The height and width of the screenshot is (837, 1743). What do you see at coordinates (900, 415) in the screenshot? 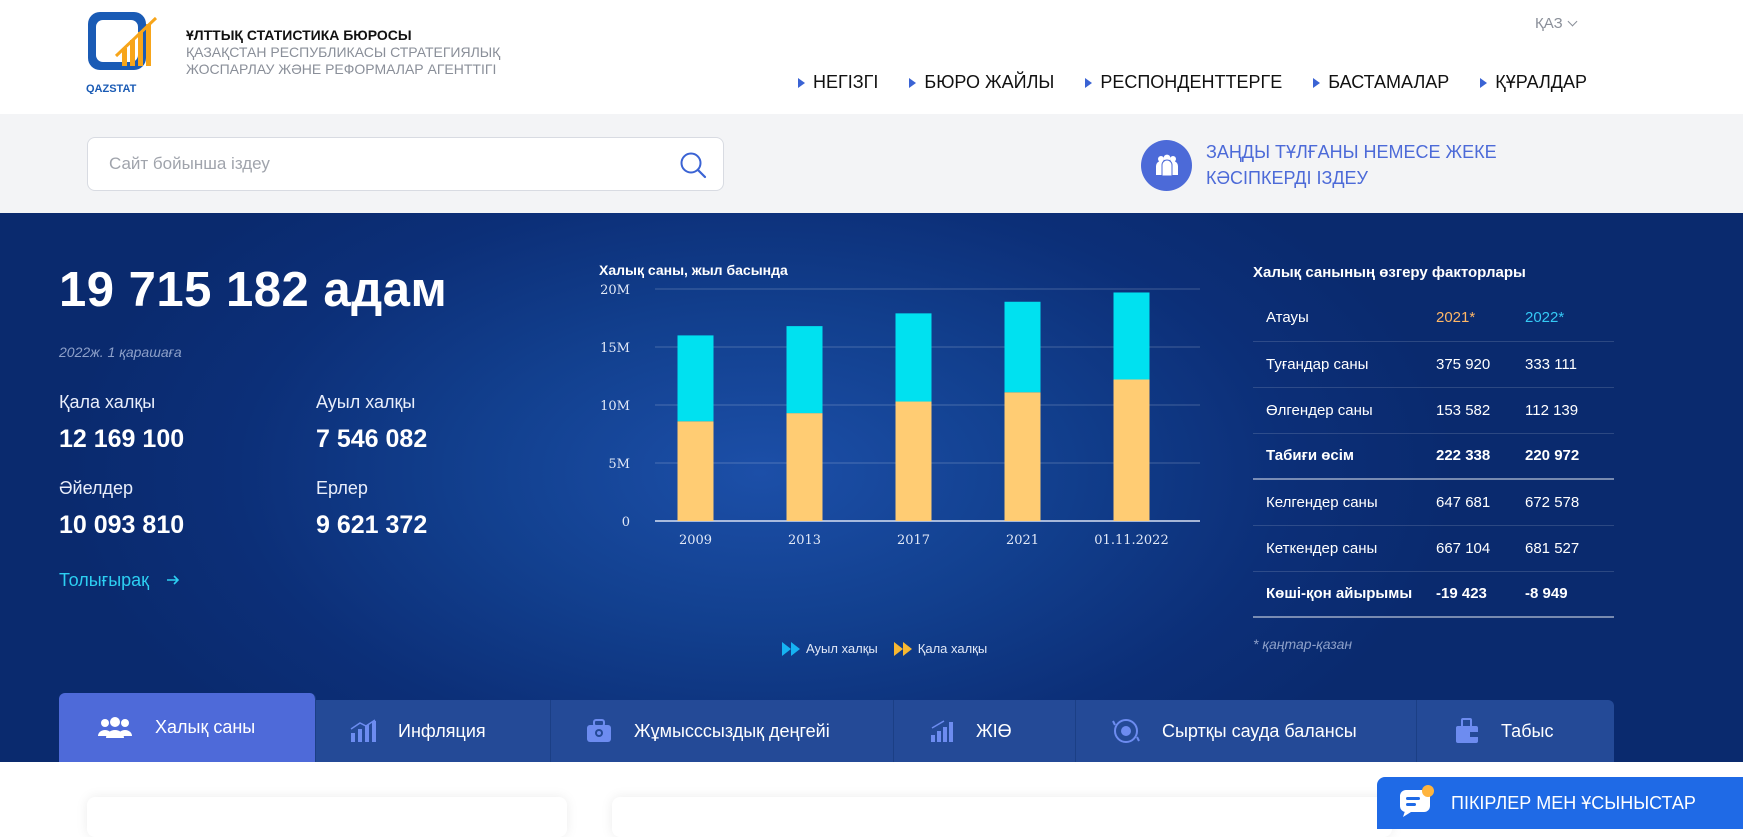
I see `population-bar-chart: 0 5M 10M 15M 20M 2009 2013 2017 2021 01.11.2022` at bounding box center [900, 415].